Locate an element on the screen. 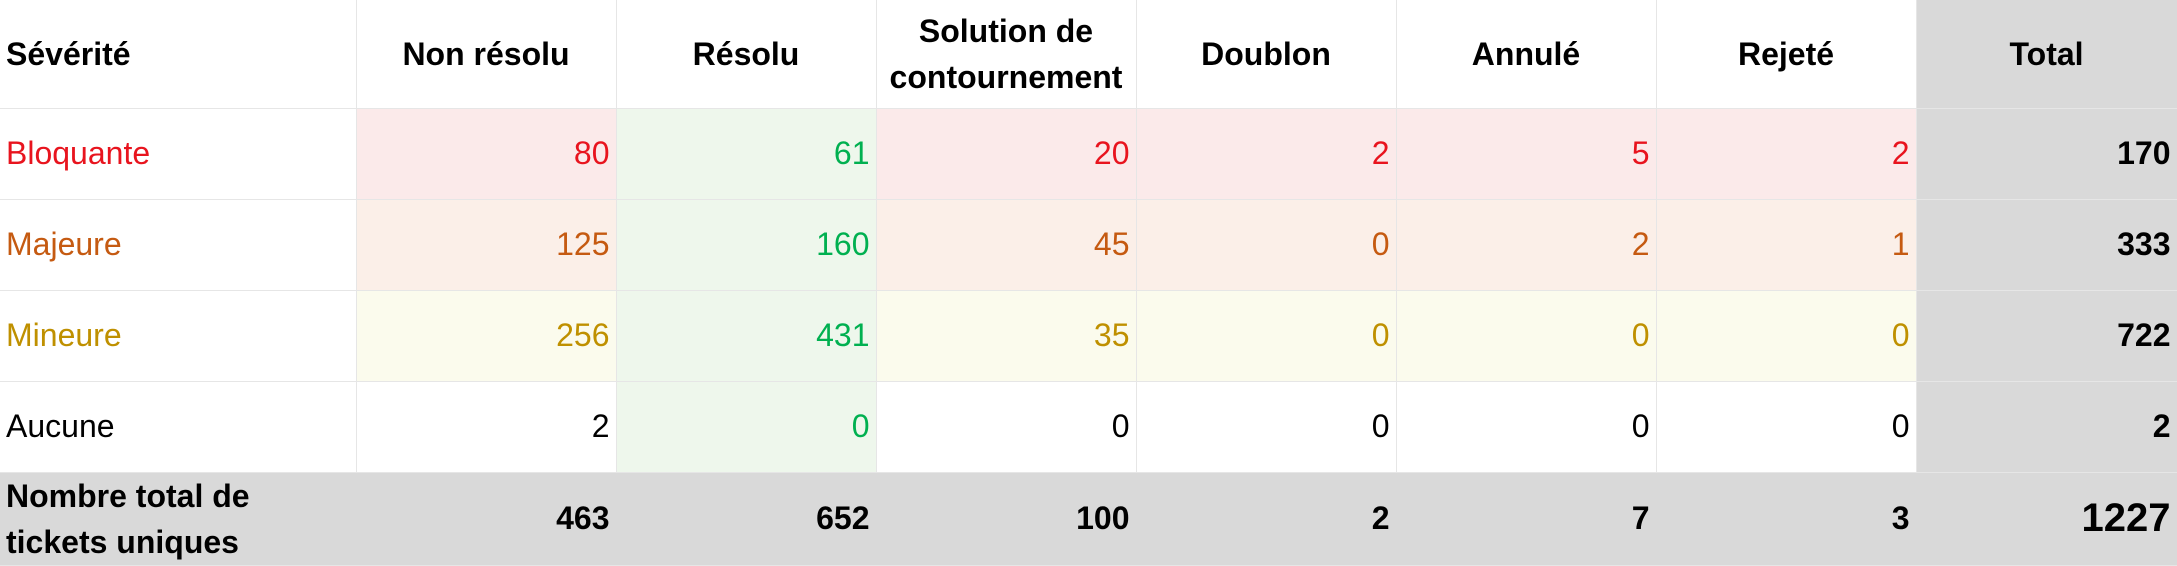 This screenshot has height=566, width=2177. header-severity: Sévérité is located at coordinates (178, 54).